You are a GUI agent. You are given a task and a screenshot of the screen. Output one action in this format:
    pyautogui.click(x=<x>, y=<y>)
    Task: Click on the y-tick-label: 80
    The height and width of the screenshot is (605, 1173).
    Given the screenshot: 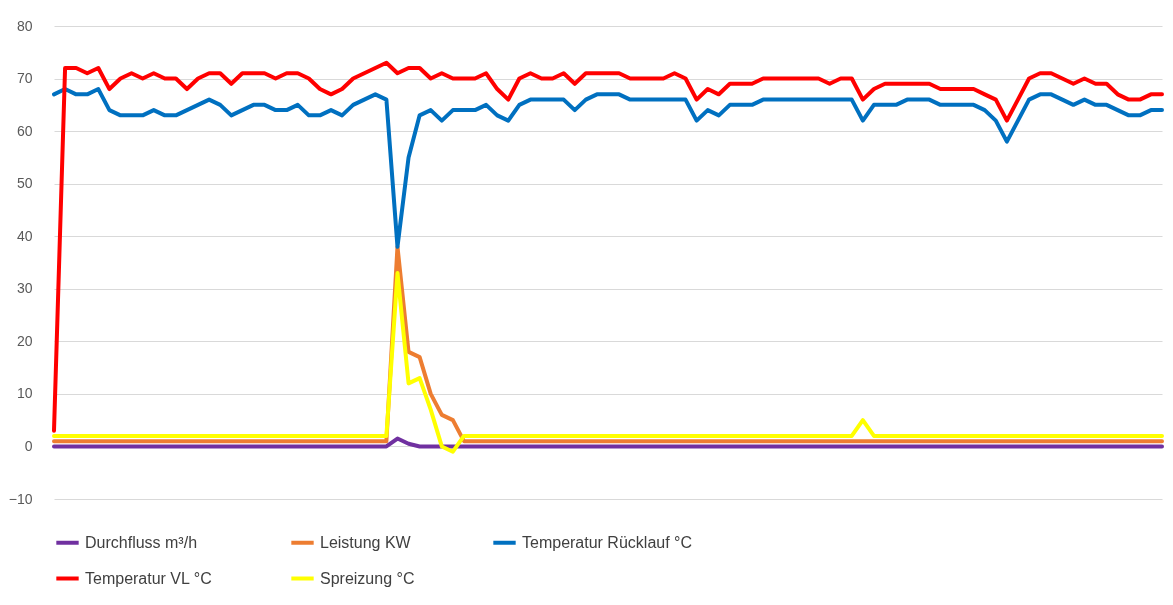 What is the action you would take?
    pyautogui.click(x=24, y=25)
    